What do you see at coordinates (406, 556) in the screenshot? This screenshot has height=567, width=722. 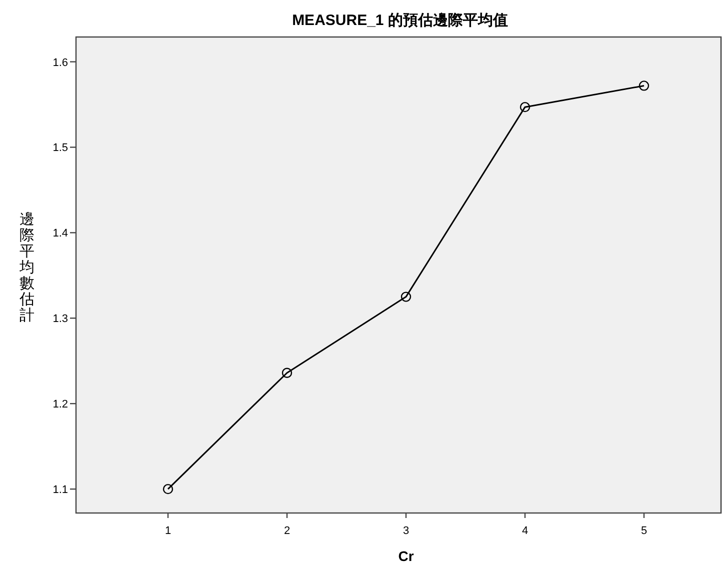 I see `x-axis-title: Cr` at bounding box center [406, 556].